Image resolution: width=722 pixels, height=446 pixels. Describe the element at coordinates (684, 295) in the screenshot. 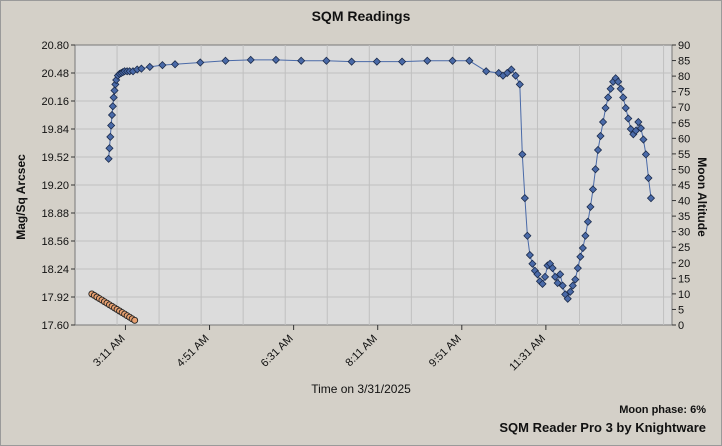

I see `y-right-tick-label: 10` at that location.